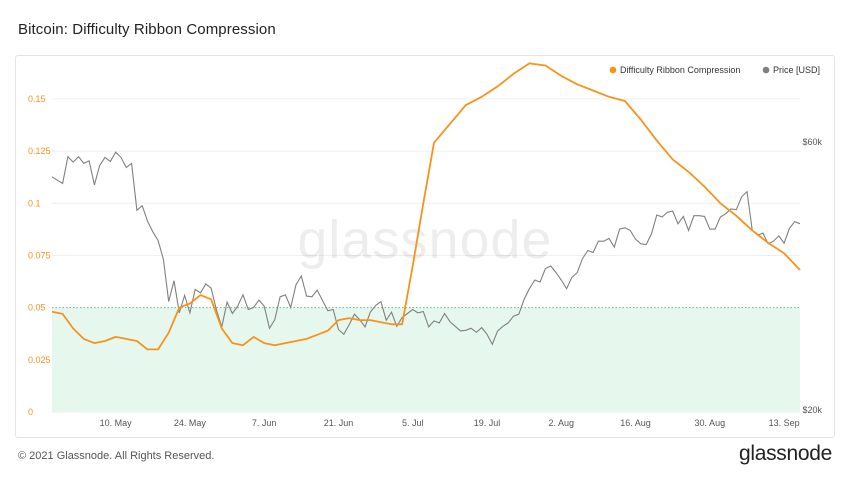 The height and width of the screenshot is (478, 850). What do you see at coordinates (710, 423) in the screenshot?
I see `x-tick-label: 30. Aug` at bounding box center [710, 423].